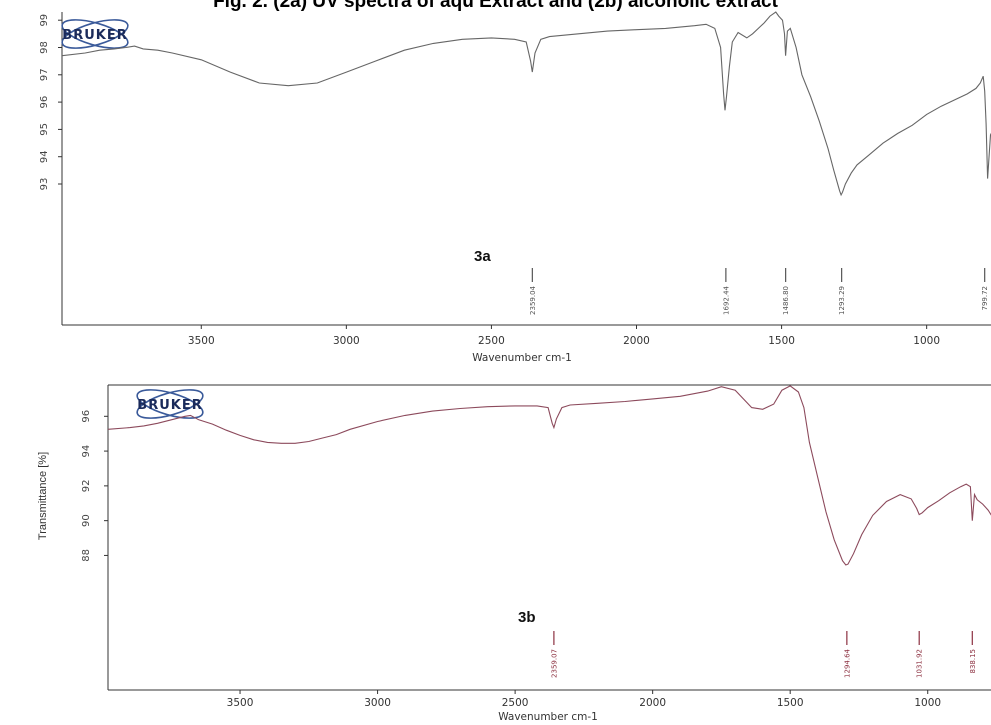  What do you see at coordinates (86, 486) in the screenshot?
I see `y-tick-label: 92` at bounding box center [86, 486].